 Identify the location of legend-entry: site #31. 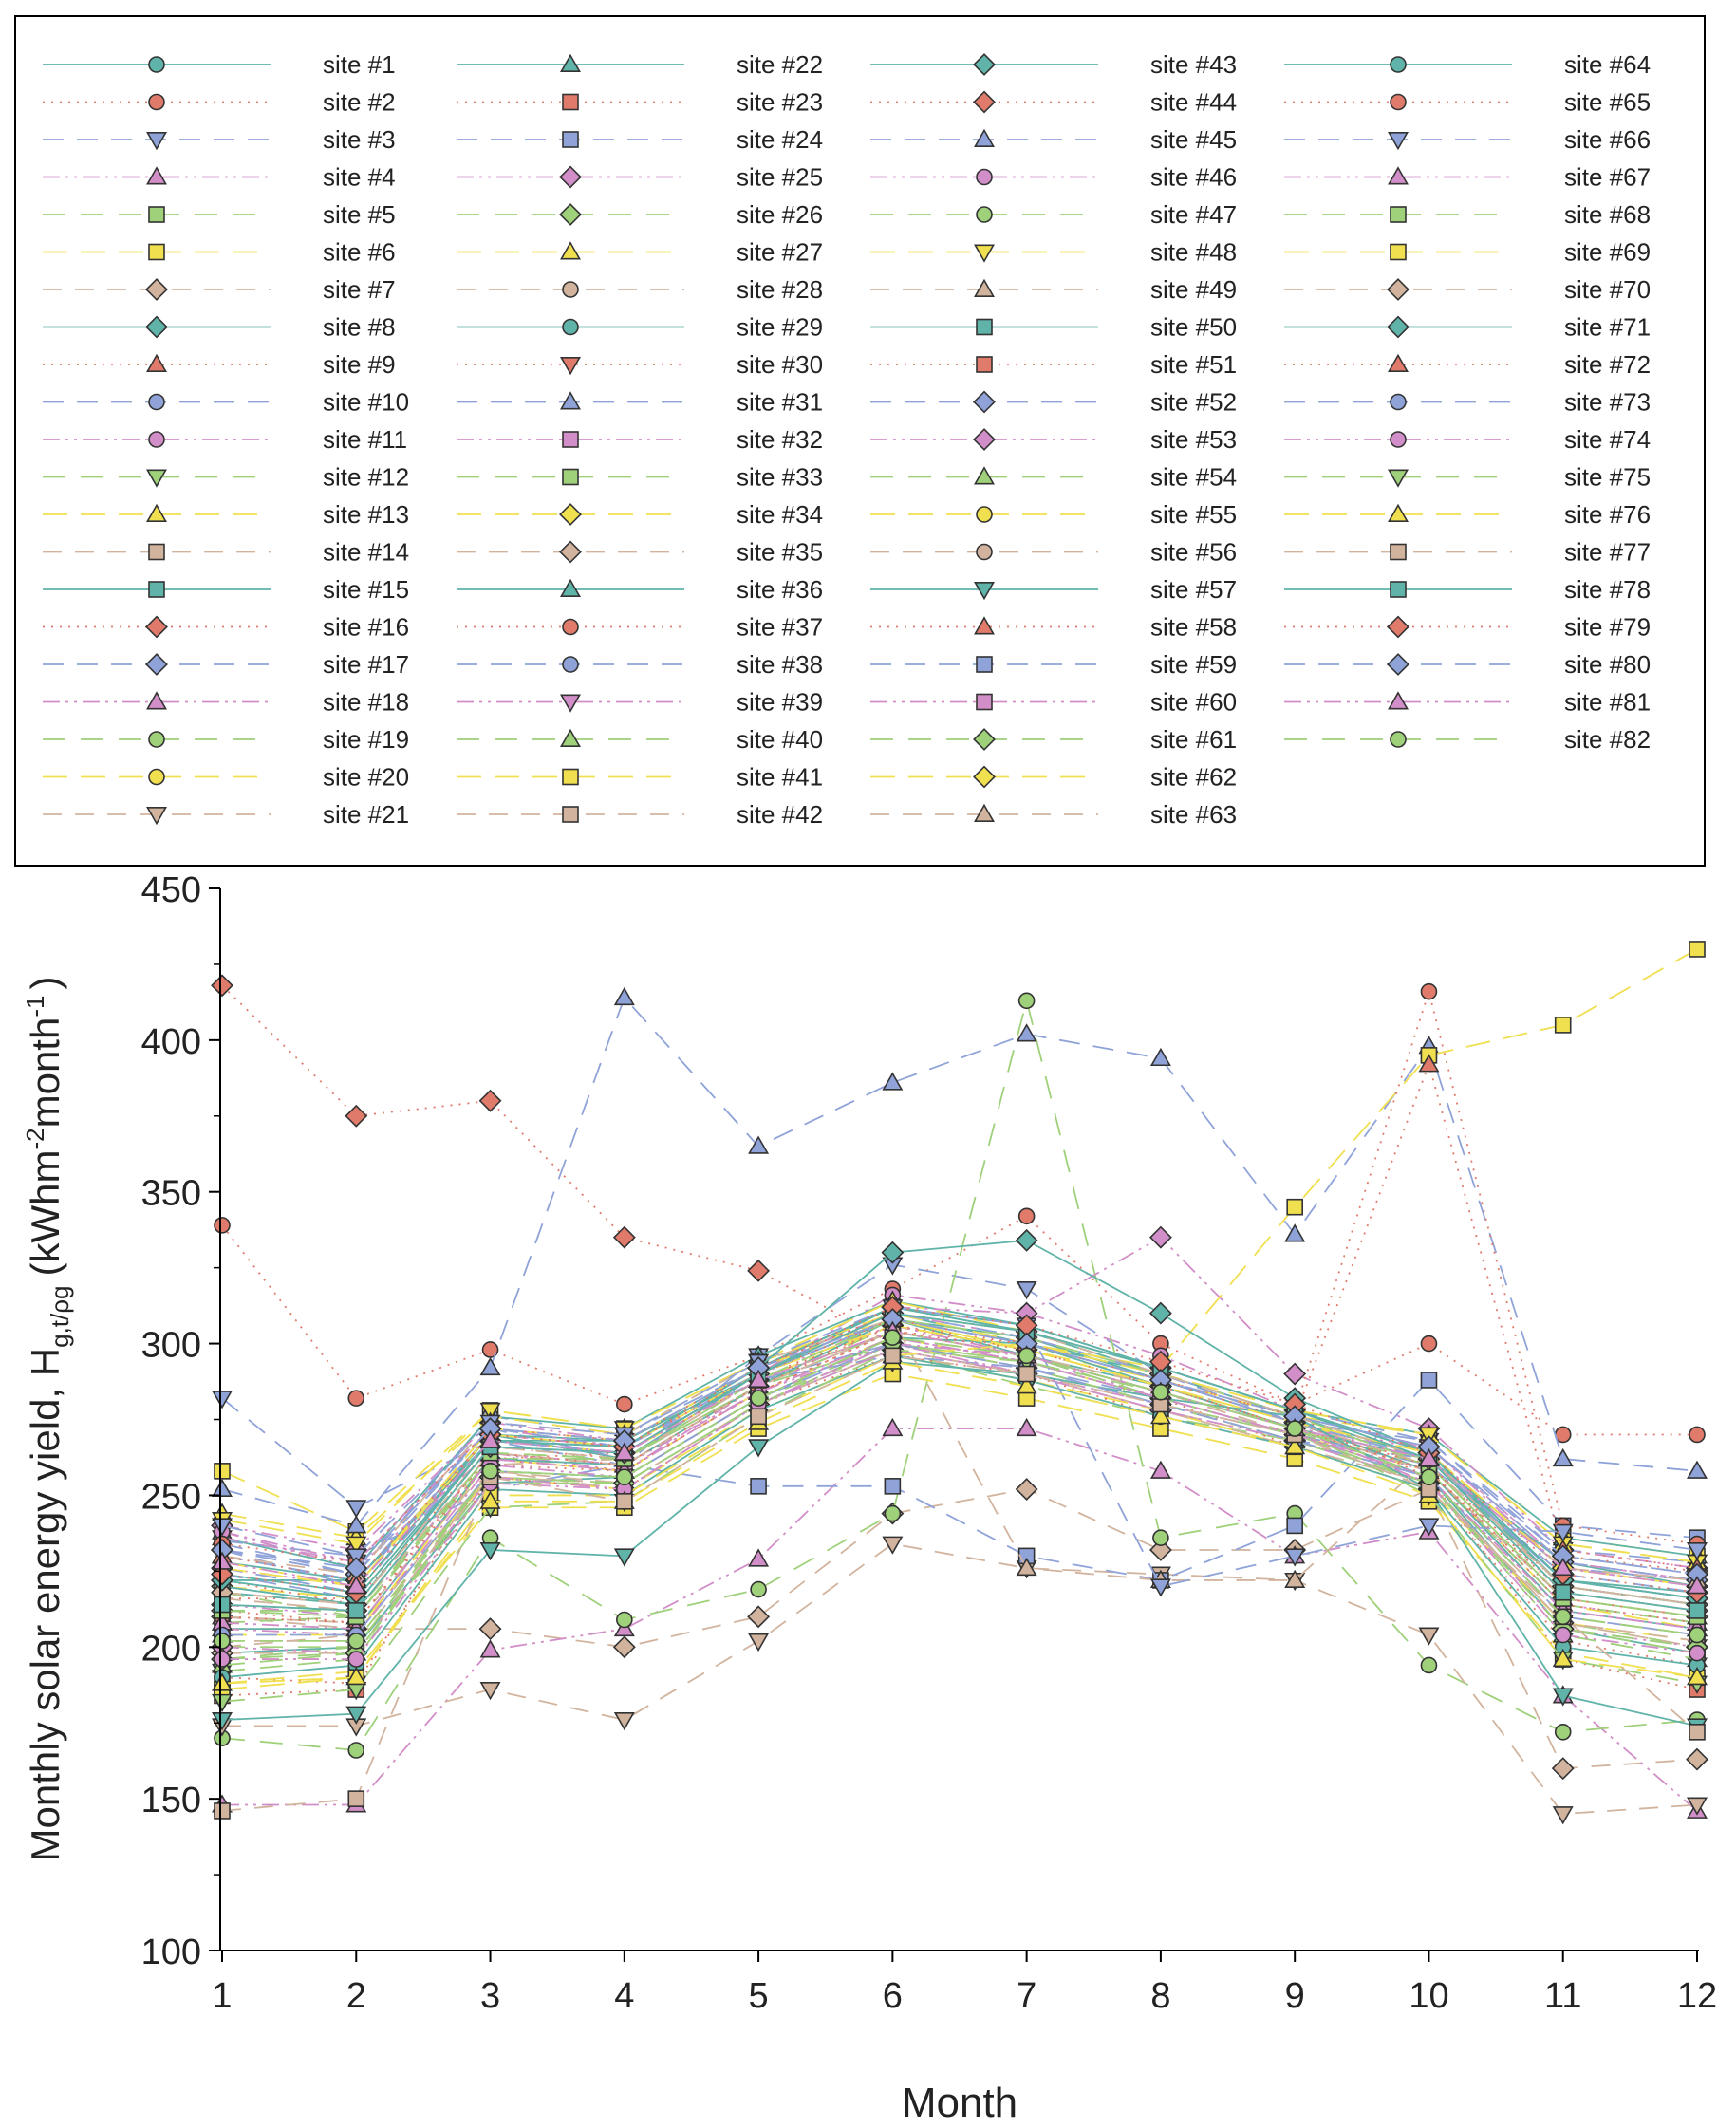
(640, 402).